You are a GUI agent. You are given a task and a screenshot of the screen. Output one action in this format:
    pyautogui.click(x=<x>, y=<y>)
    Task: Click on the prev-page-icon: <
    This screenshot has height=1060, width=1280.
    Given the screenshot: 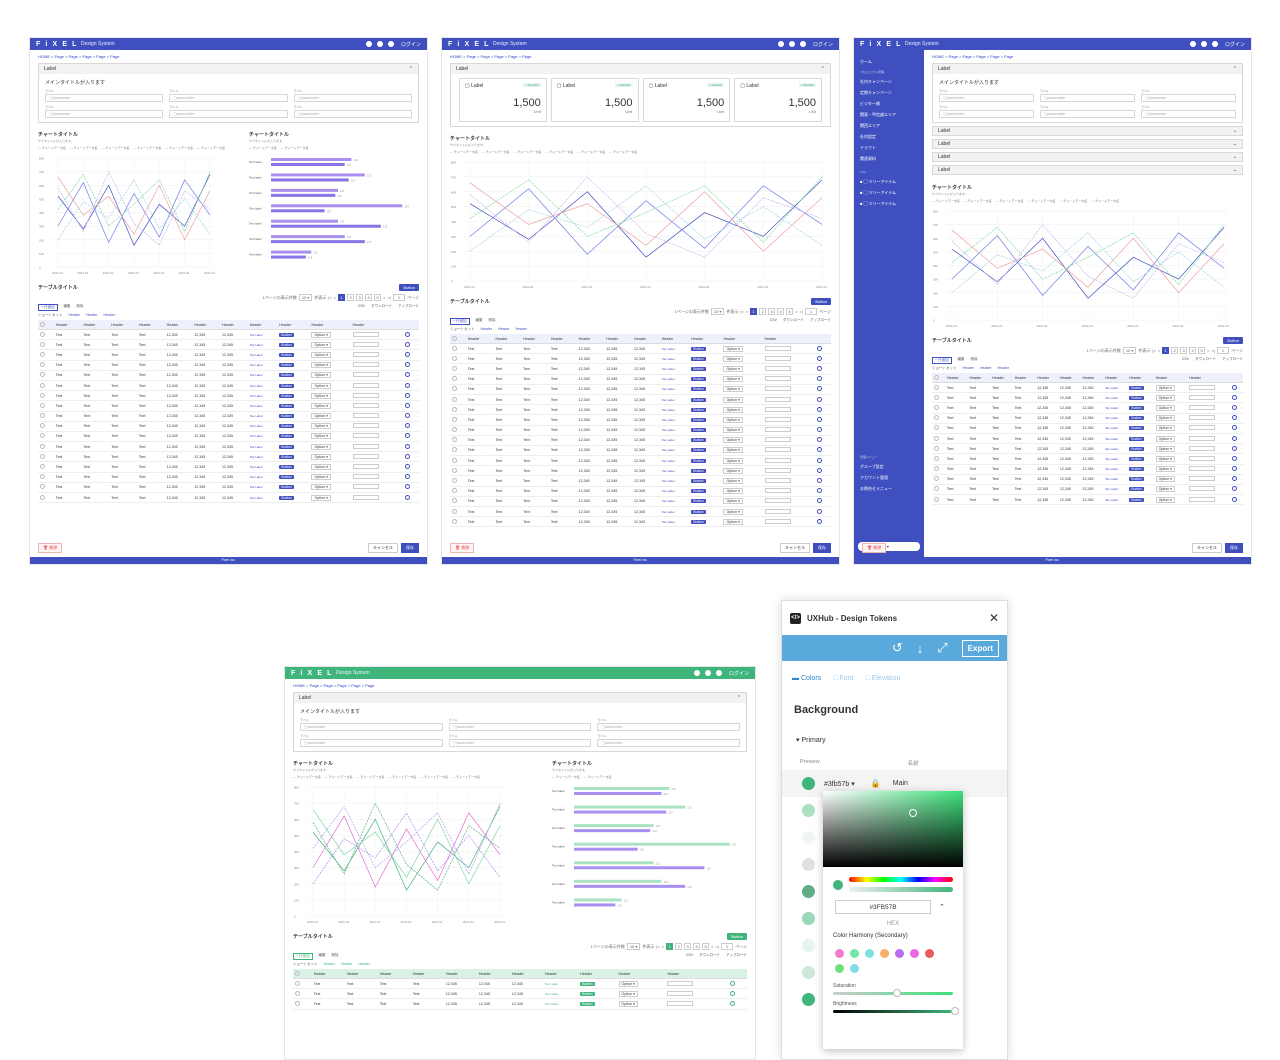 What is the action you would take?
    pyautogui.click(x=335, y=297)
    